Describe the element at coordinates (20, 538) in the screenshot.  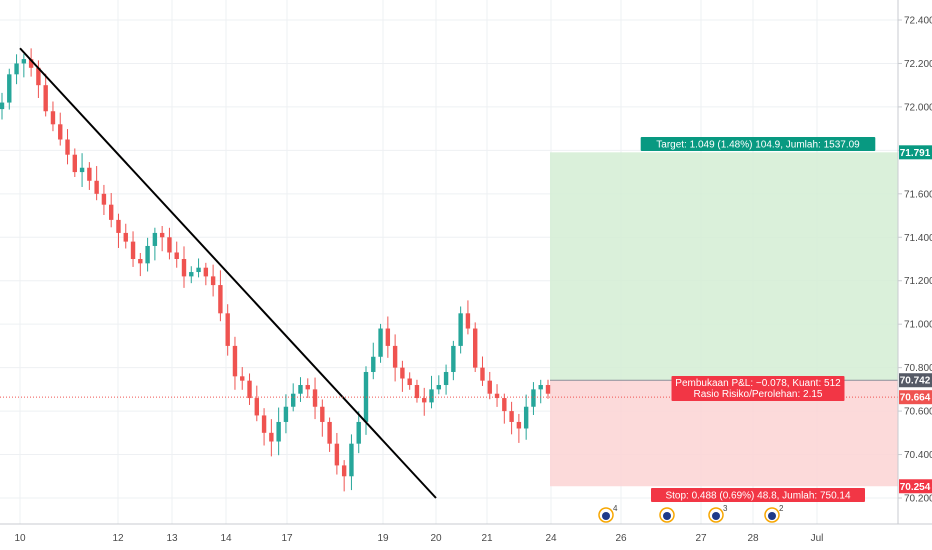
I see `time-tick-label: 10` at that location.